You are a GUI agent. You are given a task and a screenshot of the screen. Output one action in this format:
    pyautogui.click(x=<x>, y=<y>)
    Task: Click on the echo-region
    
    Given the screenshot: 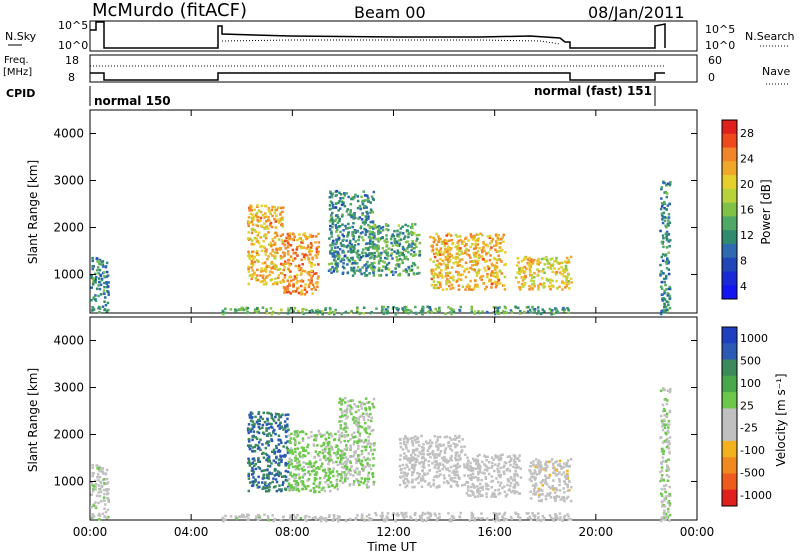 What is the action you would take?
    pyautogui.click(x=296, y=518)
    